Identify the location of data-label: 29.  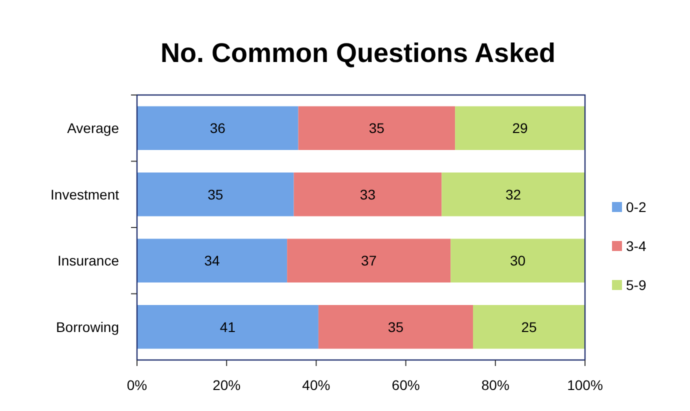
(520, 128).